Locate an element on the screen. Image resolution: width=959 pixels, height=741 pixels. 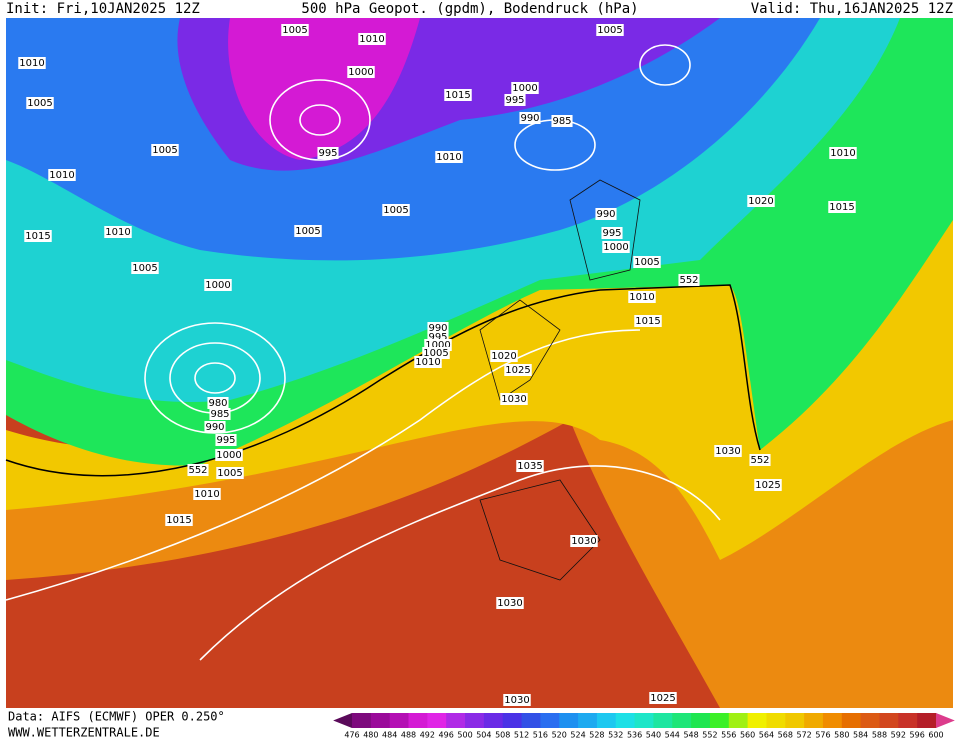
colorbar-label: 524 is located at coordinates (577, 735).